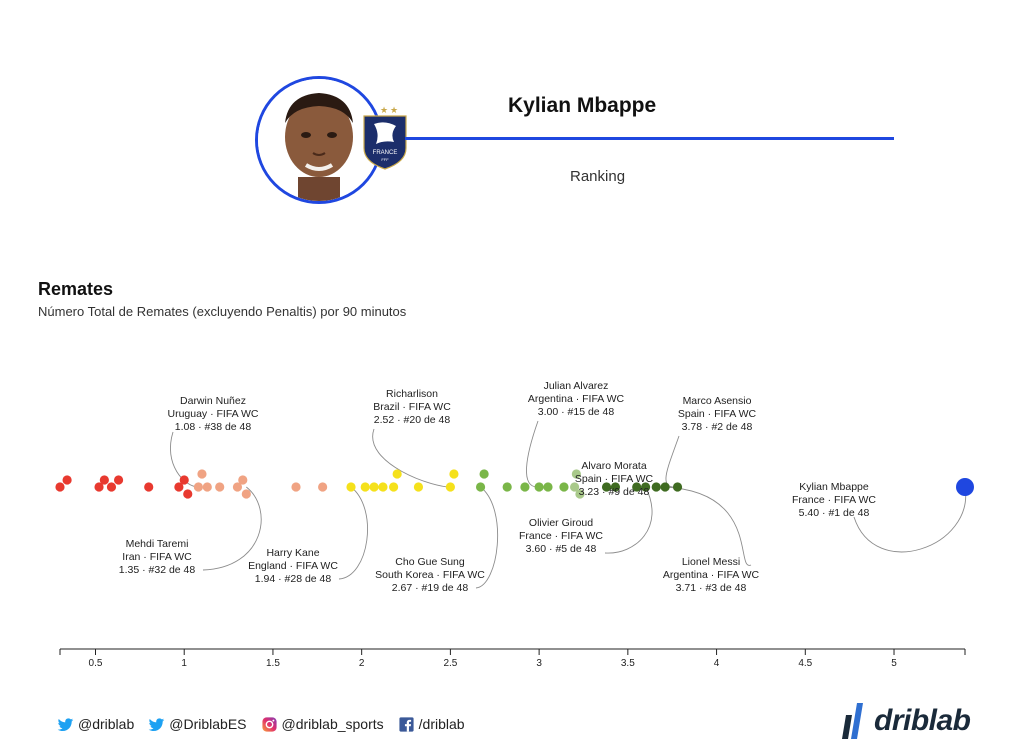 Image resolution: width=1024 pixels, height=748 pixels. What do you see at coordinates (576, 386) in the screenshot?
I see `annotation-player-name: Julian Alvarez` at bounding box center [576, 386].